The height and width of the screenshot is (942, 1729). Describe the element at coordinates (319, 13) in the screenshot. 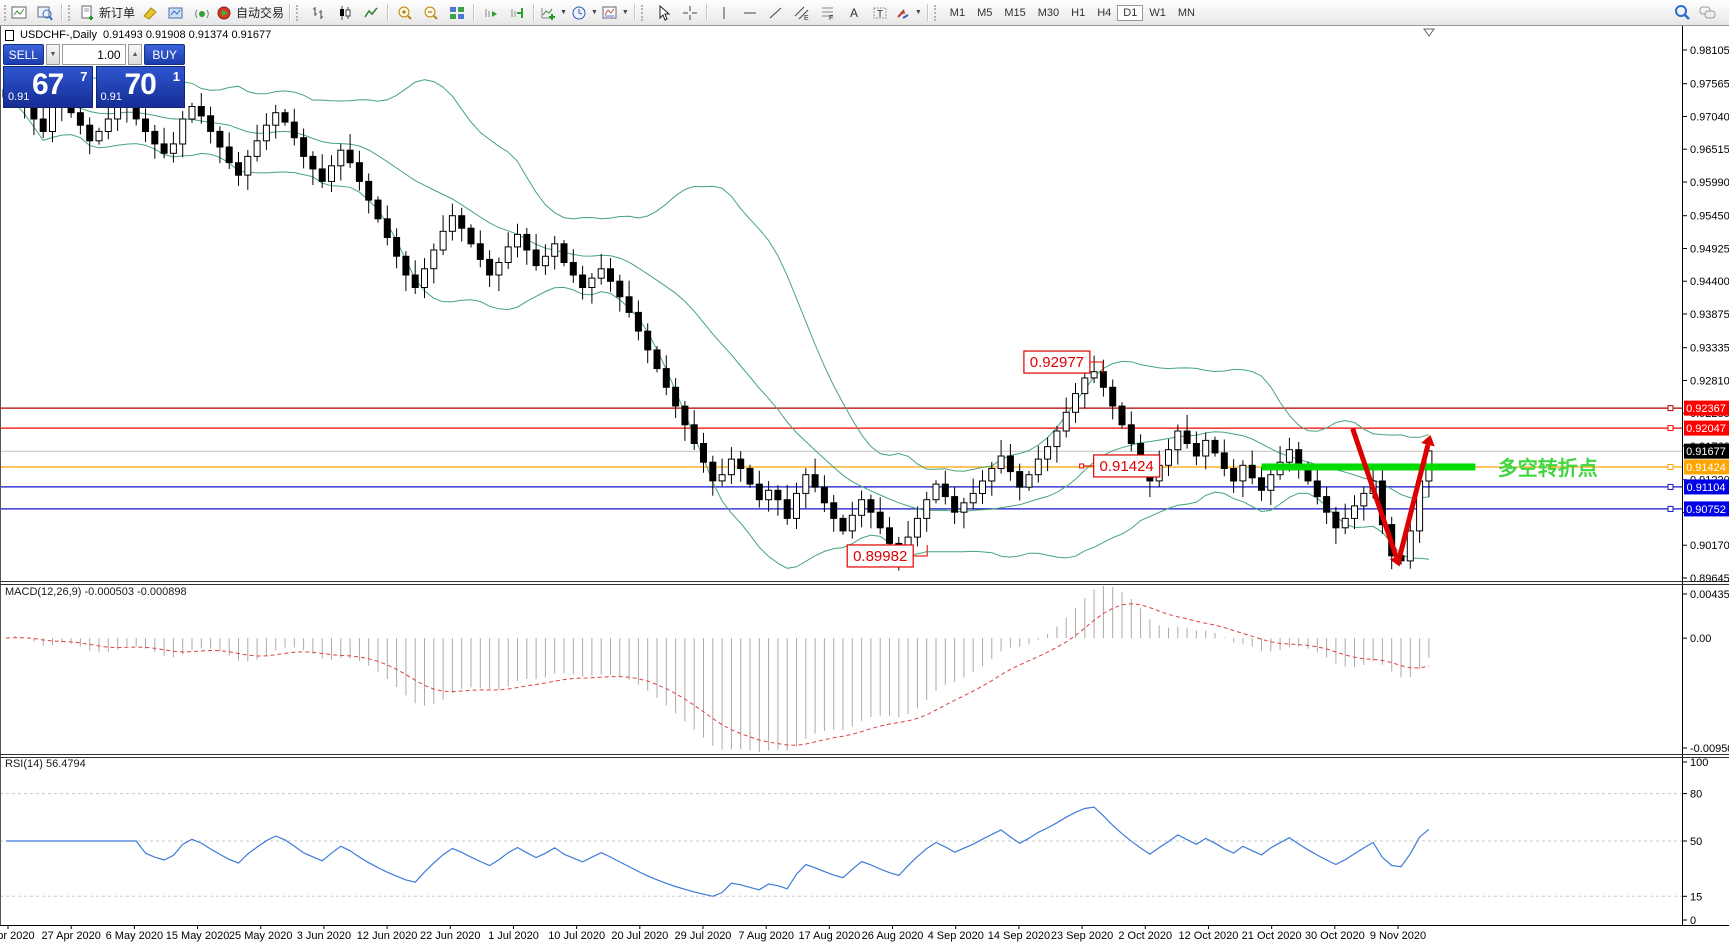

I see `bar-chart-icon` at that location.